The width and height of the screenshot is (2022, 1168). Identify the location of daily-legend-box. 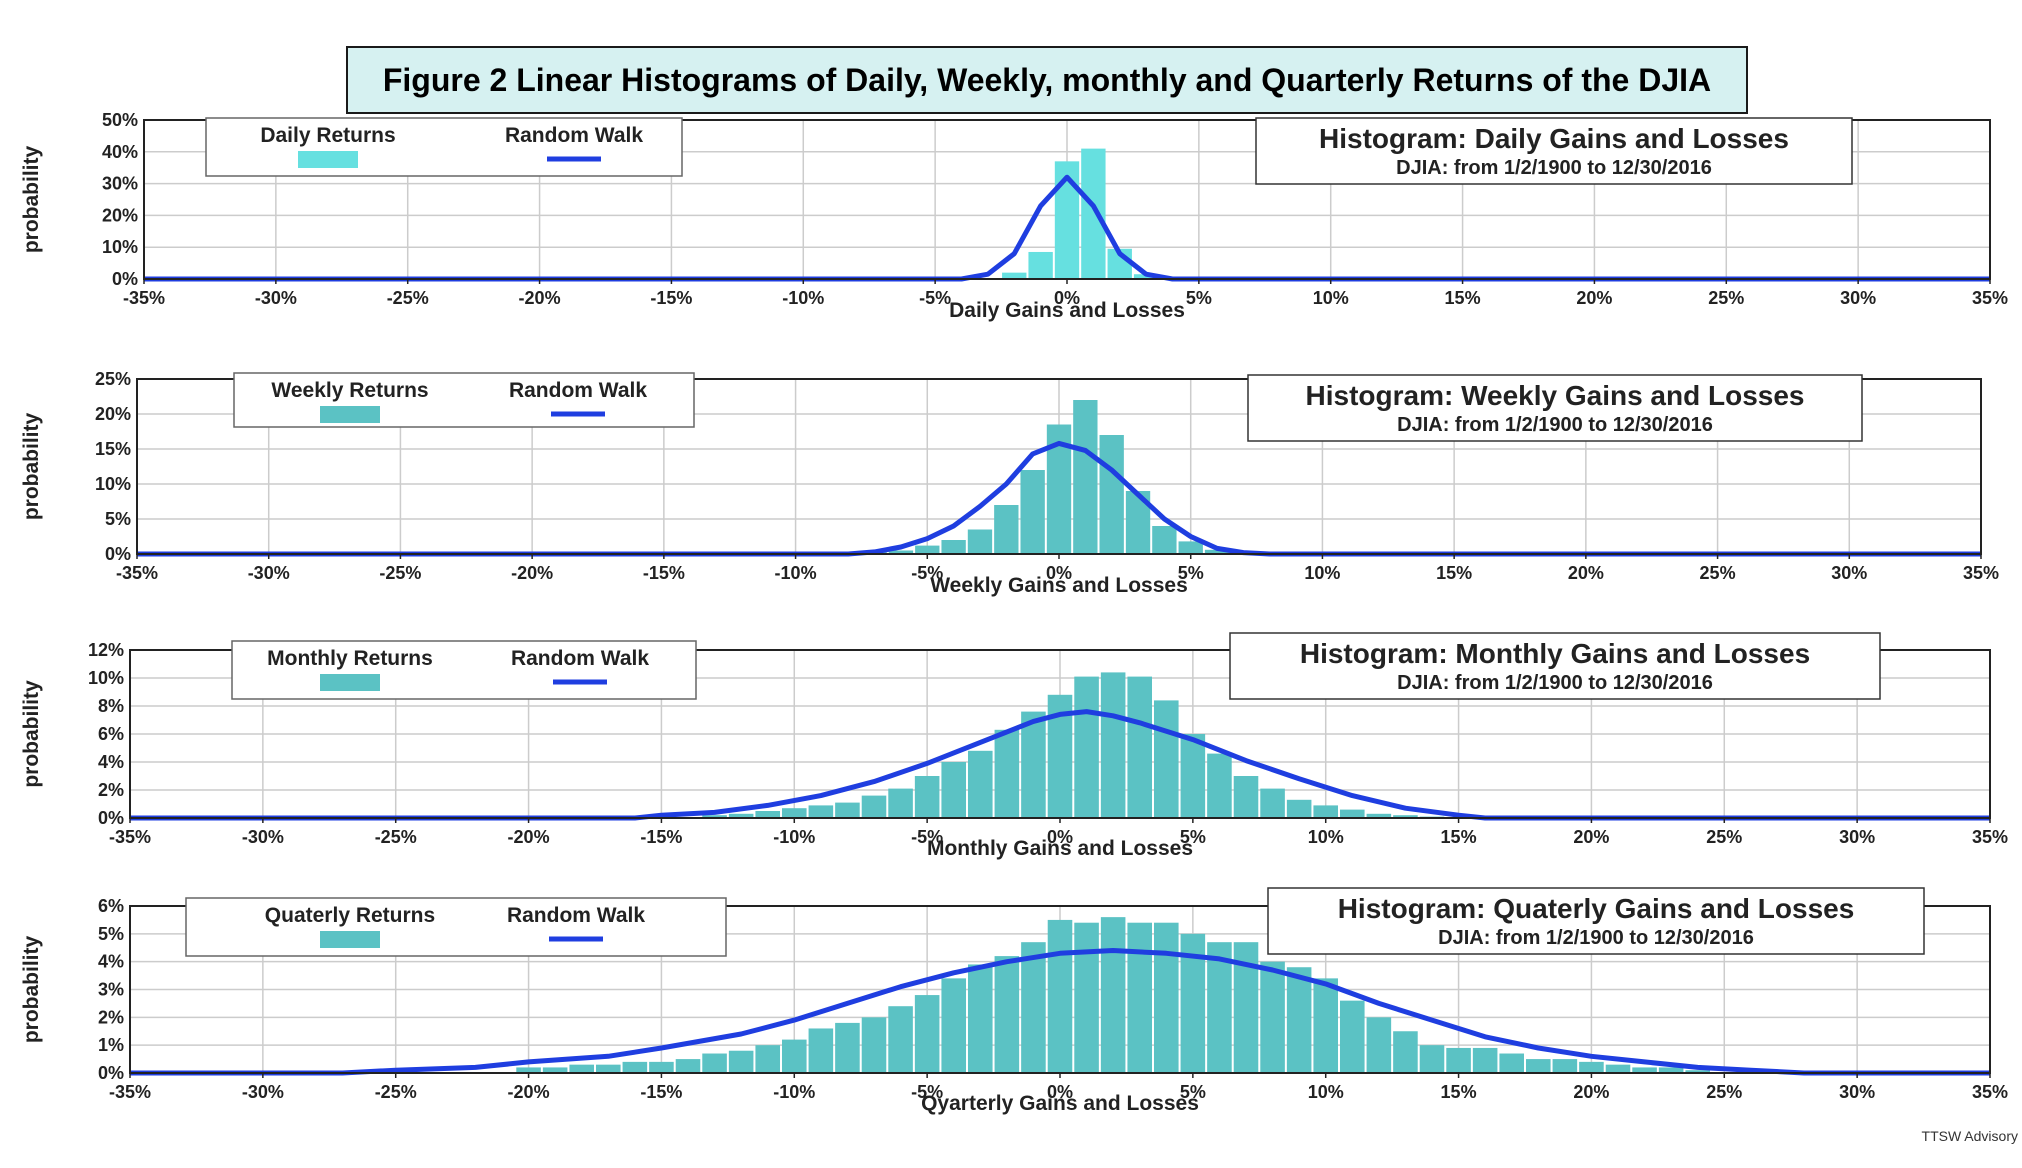
(444, 147).